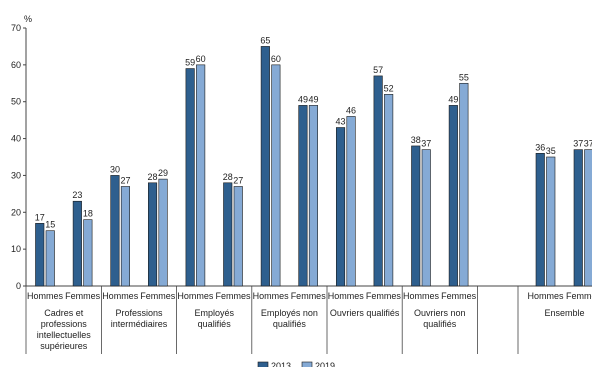 The image size is (592, 367). What do you see at coordinates (50, 225) in the screenshot?
I see `data-label: 15` at bounding box center [50, 225].